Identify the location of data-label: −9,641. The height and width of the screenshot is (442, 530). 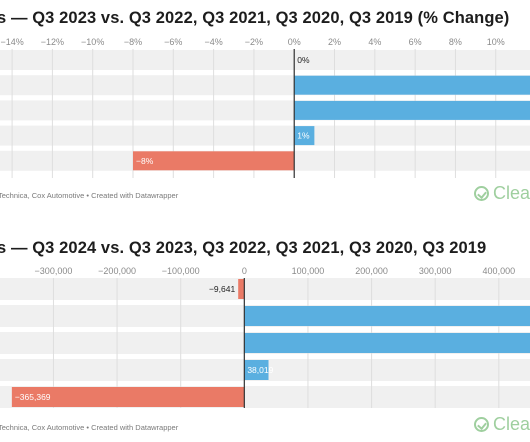
(222, 289).